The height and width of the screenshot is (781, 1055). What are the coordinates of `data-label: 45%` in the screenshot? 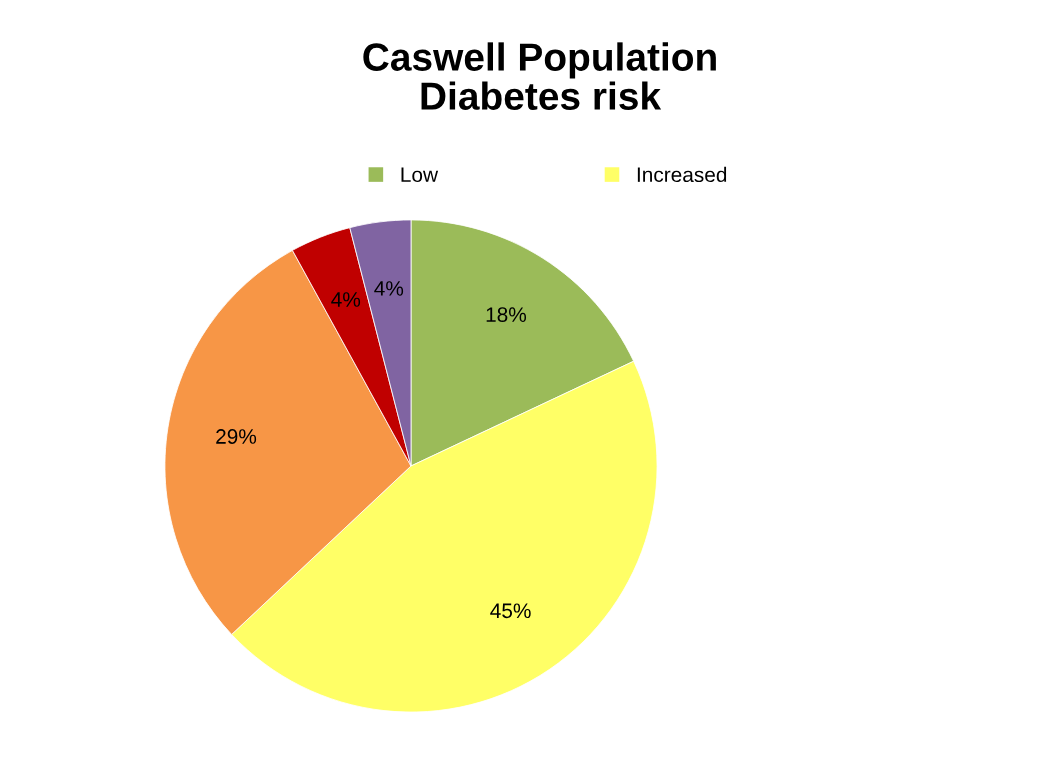 It's located at (510, 611).